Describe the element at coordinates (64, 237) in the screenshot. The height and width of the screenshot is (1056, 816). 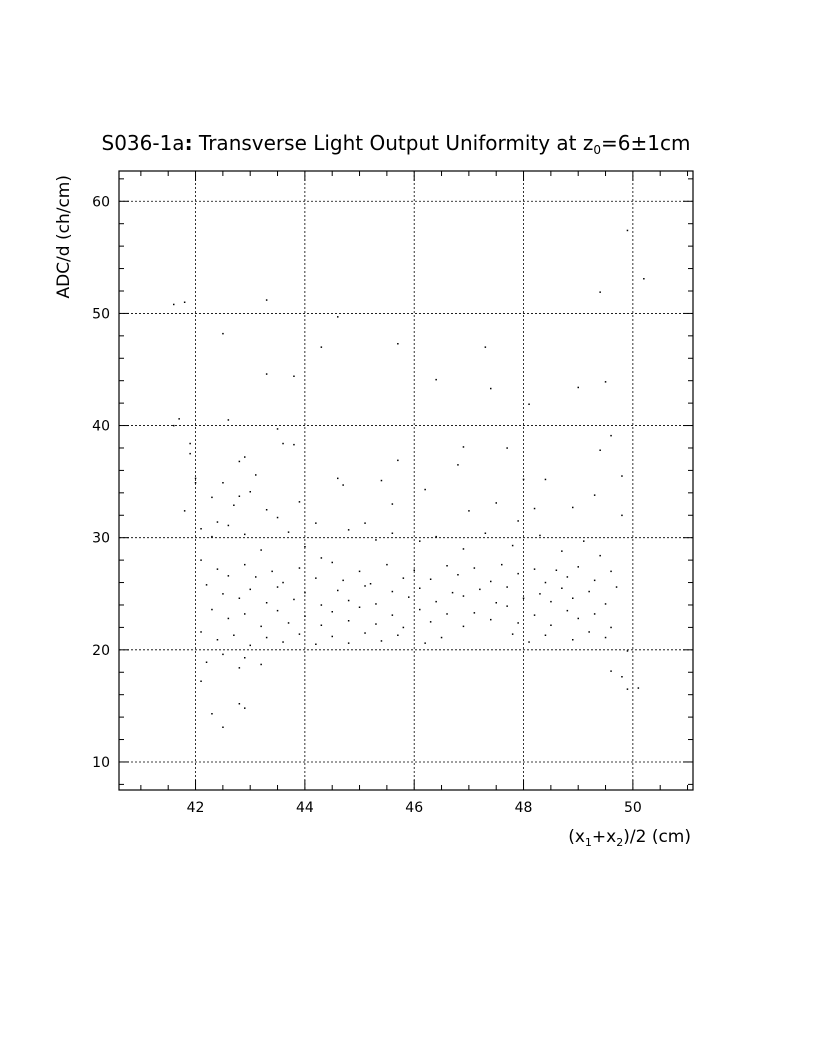
I see `y-axis-label: ADC/d (ch/cm)` at that location.